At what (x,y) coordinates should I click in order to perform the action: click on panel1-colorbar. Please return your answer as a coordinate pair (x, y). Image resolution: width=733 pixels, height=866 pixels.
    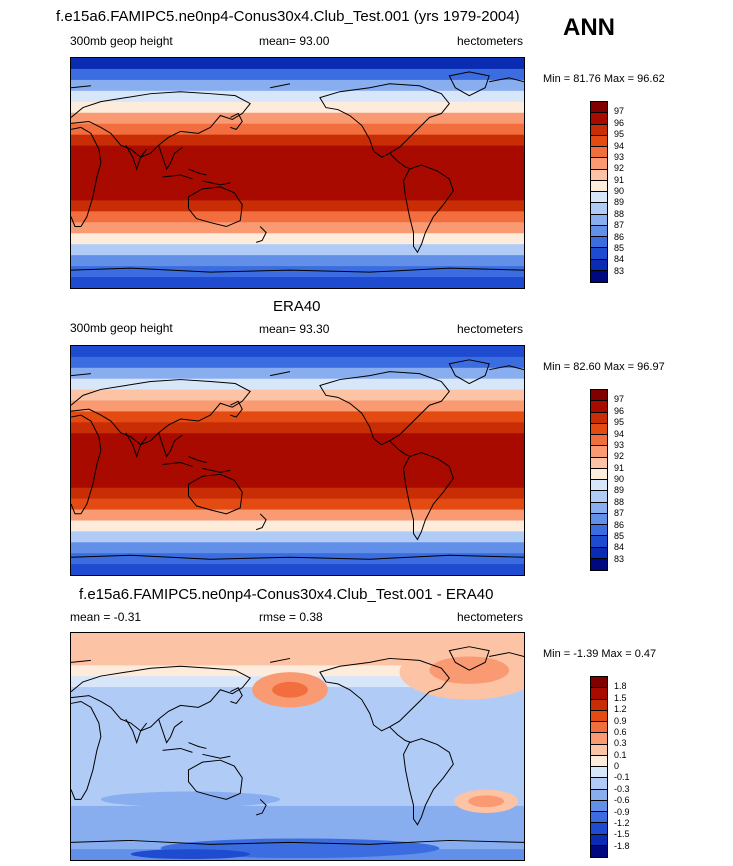
    Looking at the image, I should click on (599, 192).